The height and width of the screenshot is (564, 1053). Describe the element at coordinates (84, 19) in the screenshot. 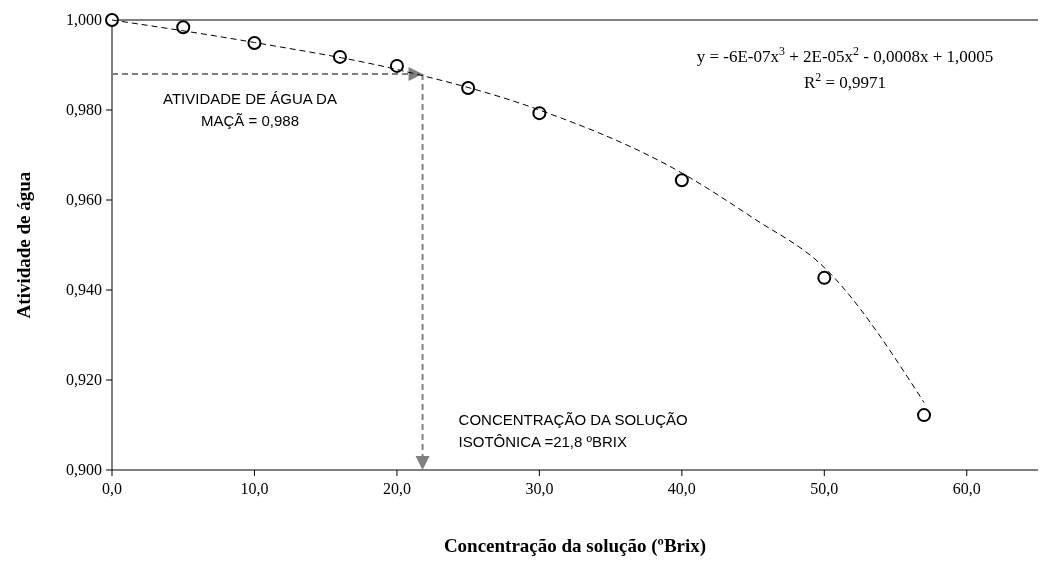

I see `y-tick-label: 1,000` at that location.